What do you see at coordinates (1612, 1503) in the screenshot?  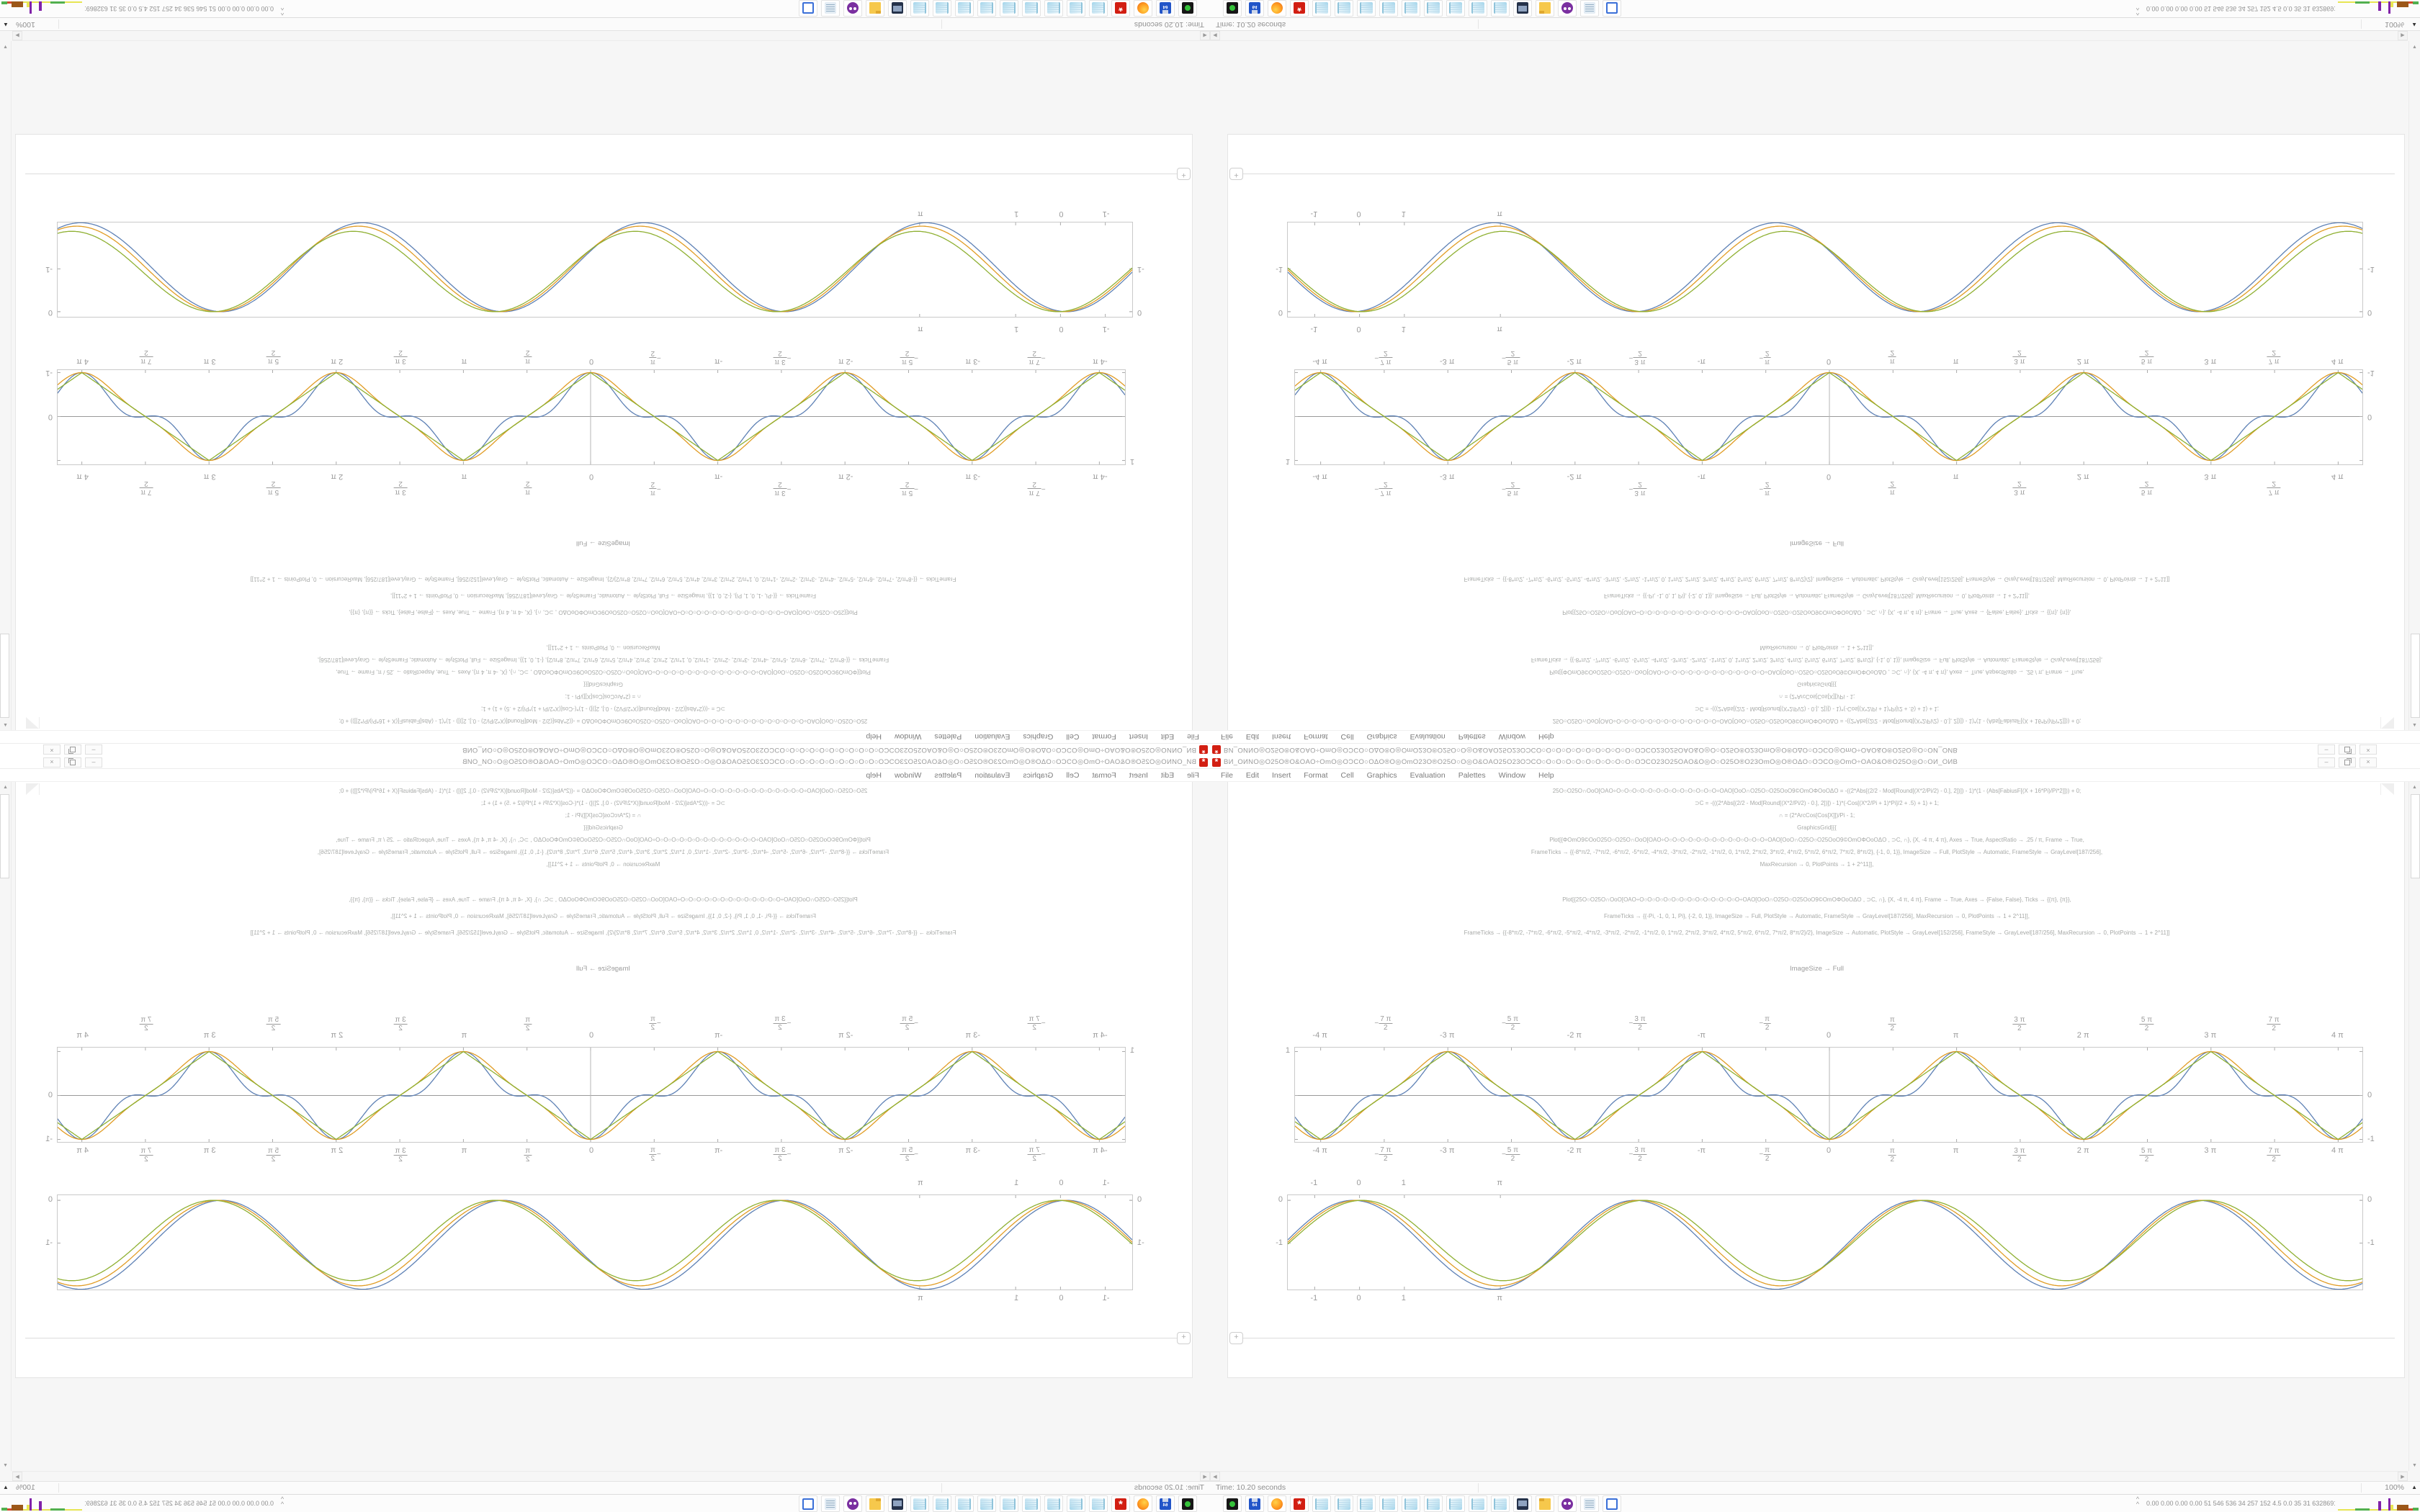 I see `taskbar-button-window-frame-icon` at bounding box center [1612, 1503].